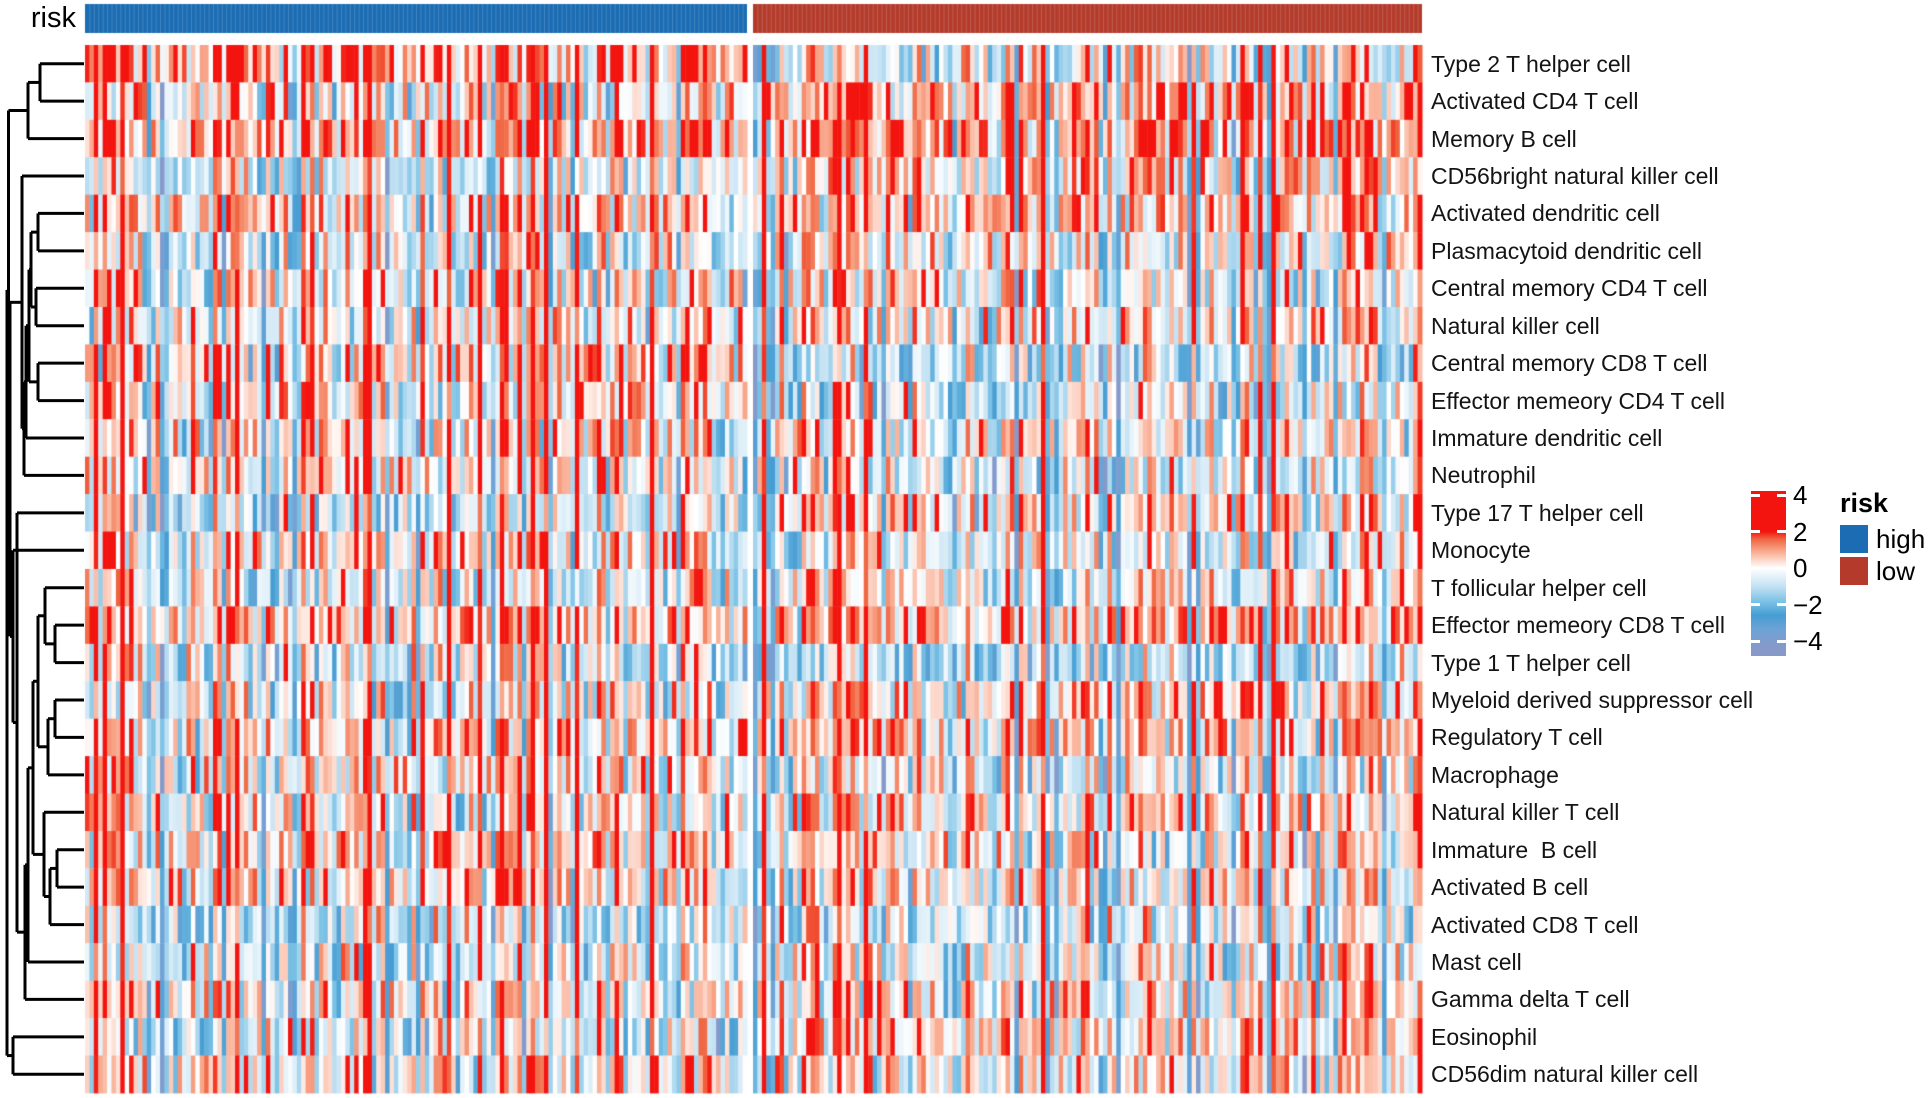 The image size is (1930, 1098). What do you see at coordinates (1504, 138) in the screenshot?
I see `row-label: Memory B cell` at bounding box center [1504, 138].